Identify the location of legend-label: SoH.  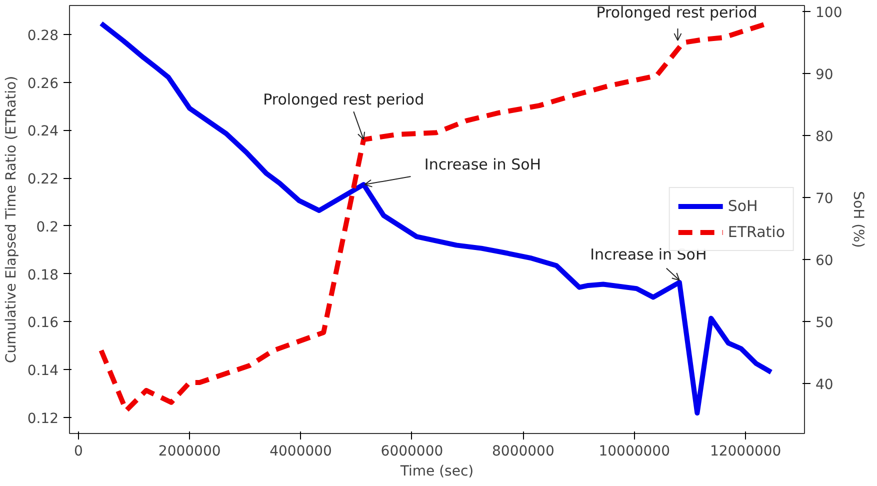
(743, 206).